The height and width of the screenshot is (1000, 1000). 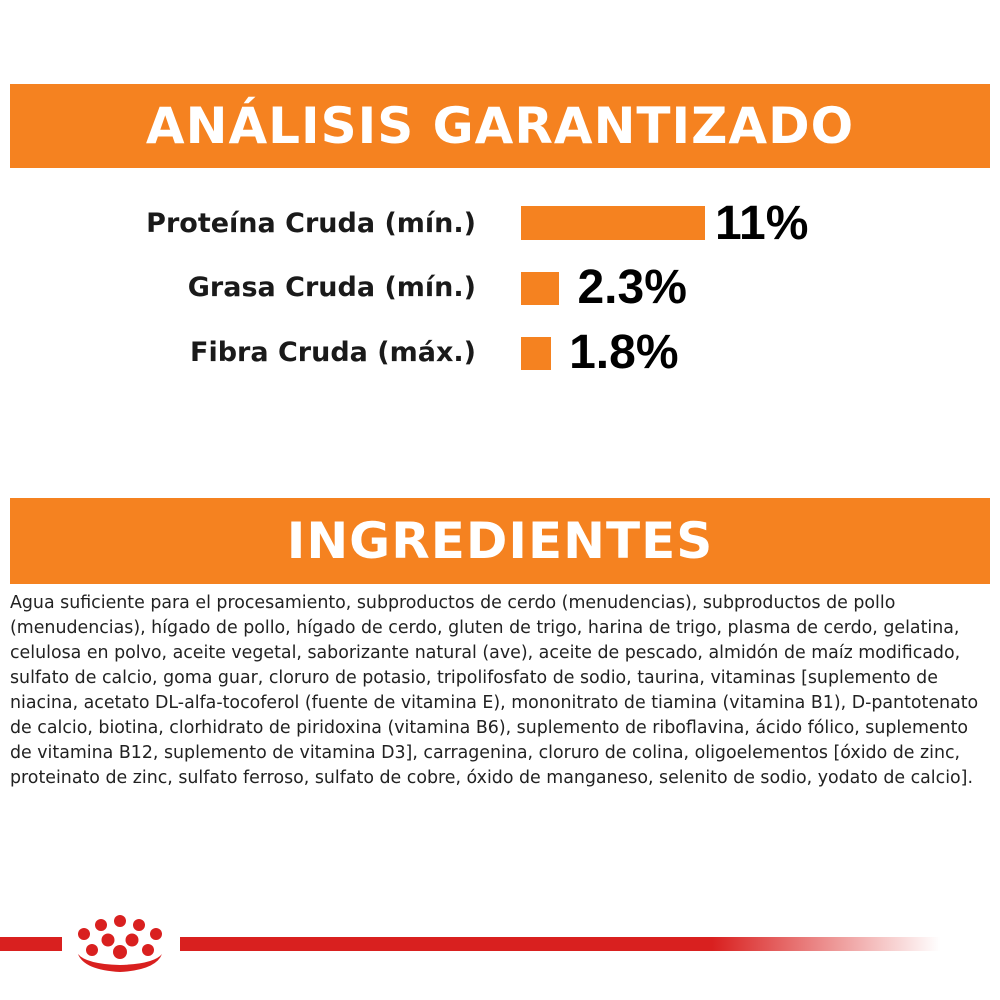 I want to click on fat-label: Grasa Cruda (mín.), so click(x=331, y=287).